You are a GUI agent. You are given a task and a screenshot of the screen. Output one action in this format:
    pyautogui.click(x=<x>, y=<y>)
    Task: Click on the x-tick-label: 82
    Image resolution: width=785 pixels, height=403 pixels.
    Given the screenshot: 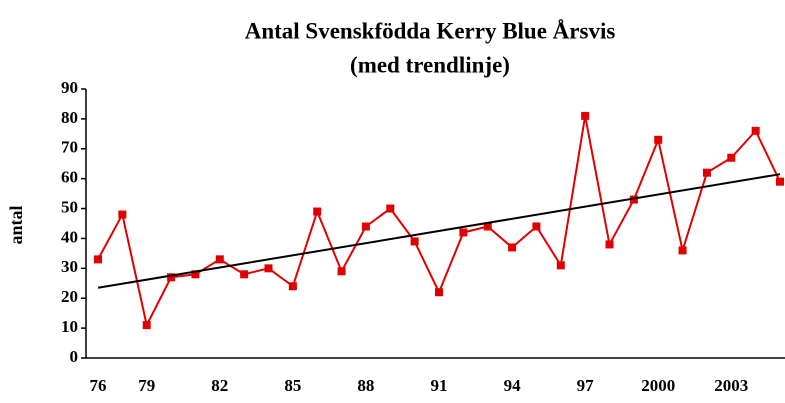 What is the action you would take?
    pyautogui.click(x=219, y=385)
    